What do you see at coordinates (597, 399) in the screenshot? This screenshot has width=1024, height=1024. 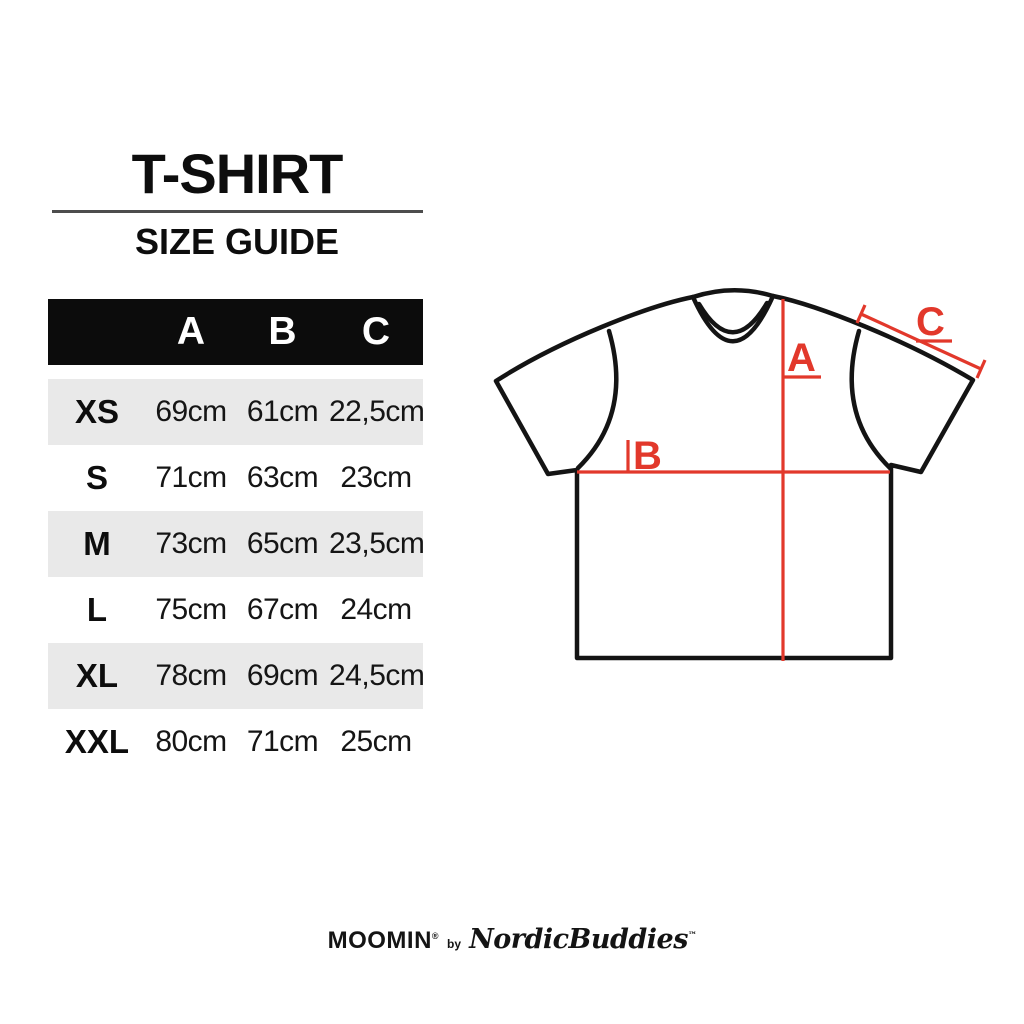 I see `left-armhole-seam` at bounding box center [597, 399].